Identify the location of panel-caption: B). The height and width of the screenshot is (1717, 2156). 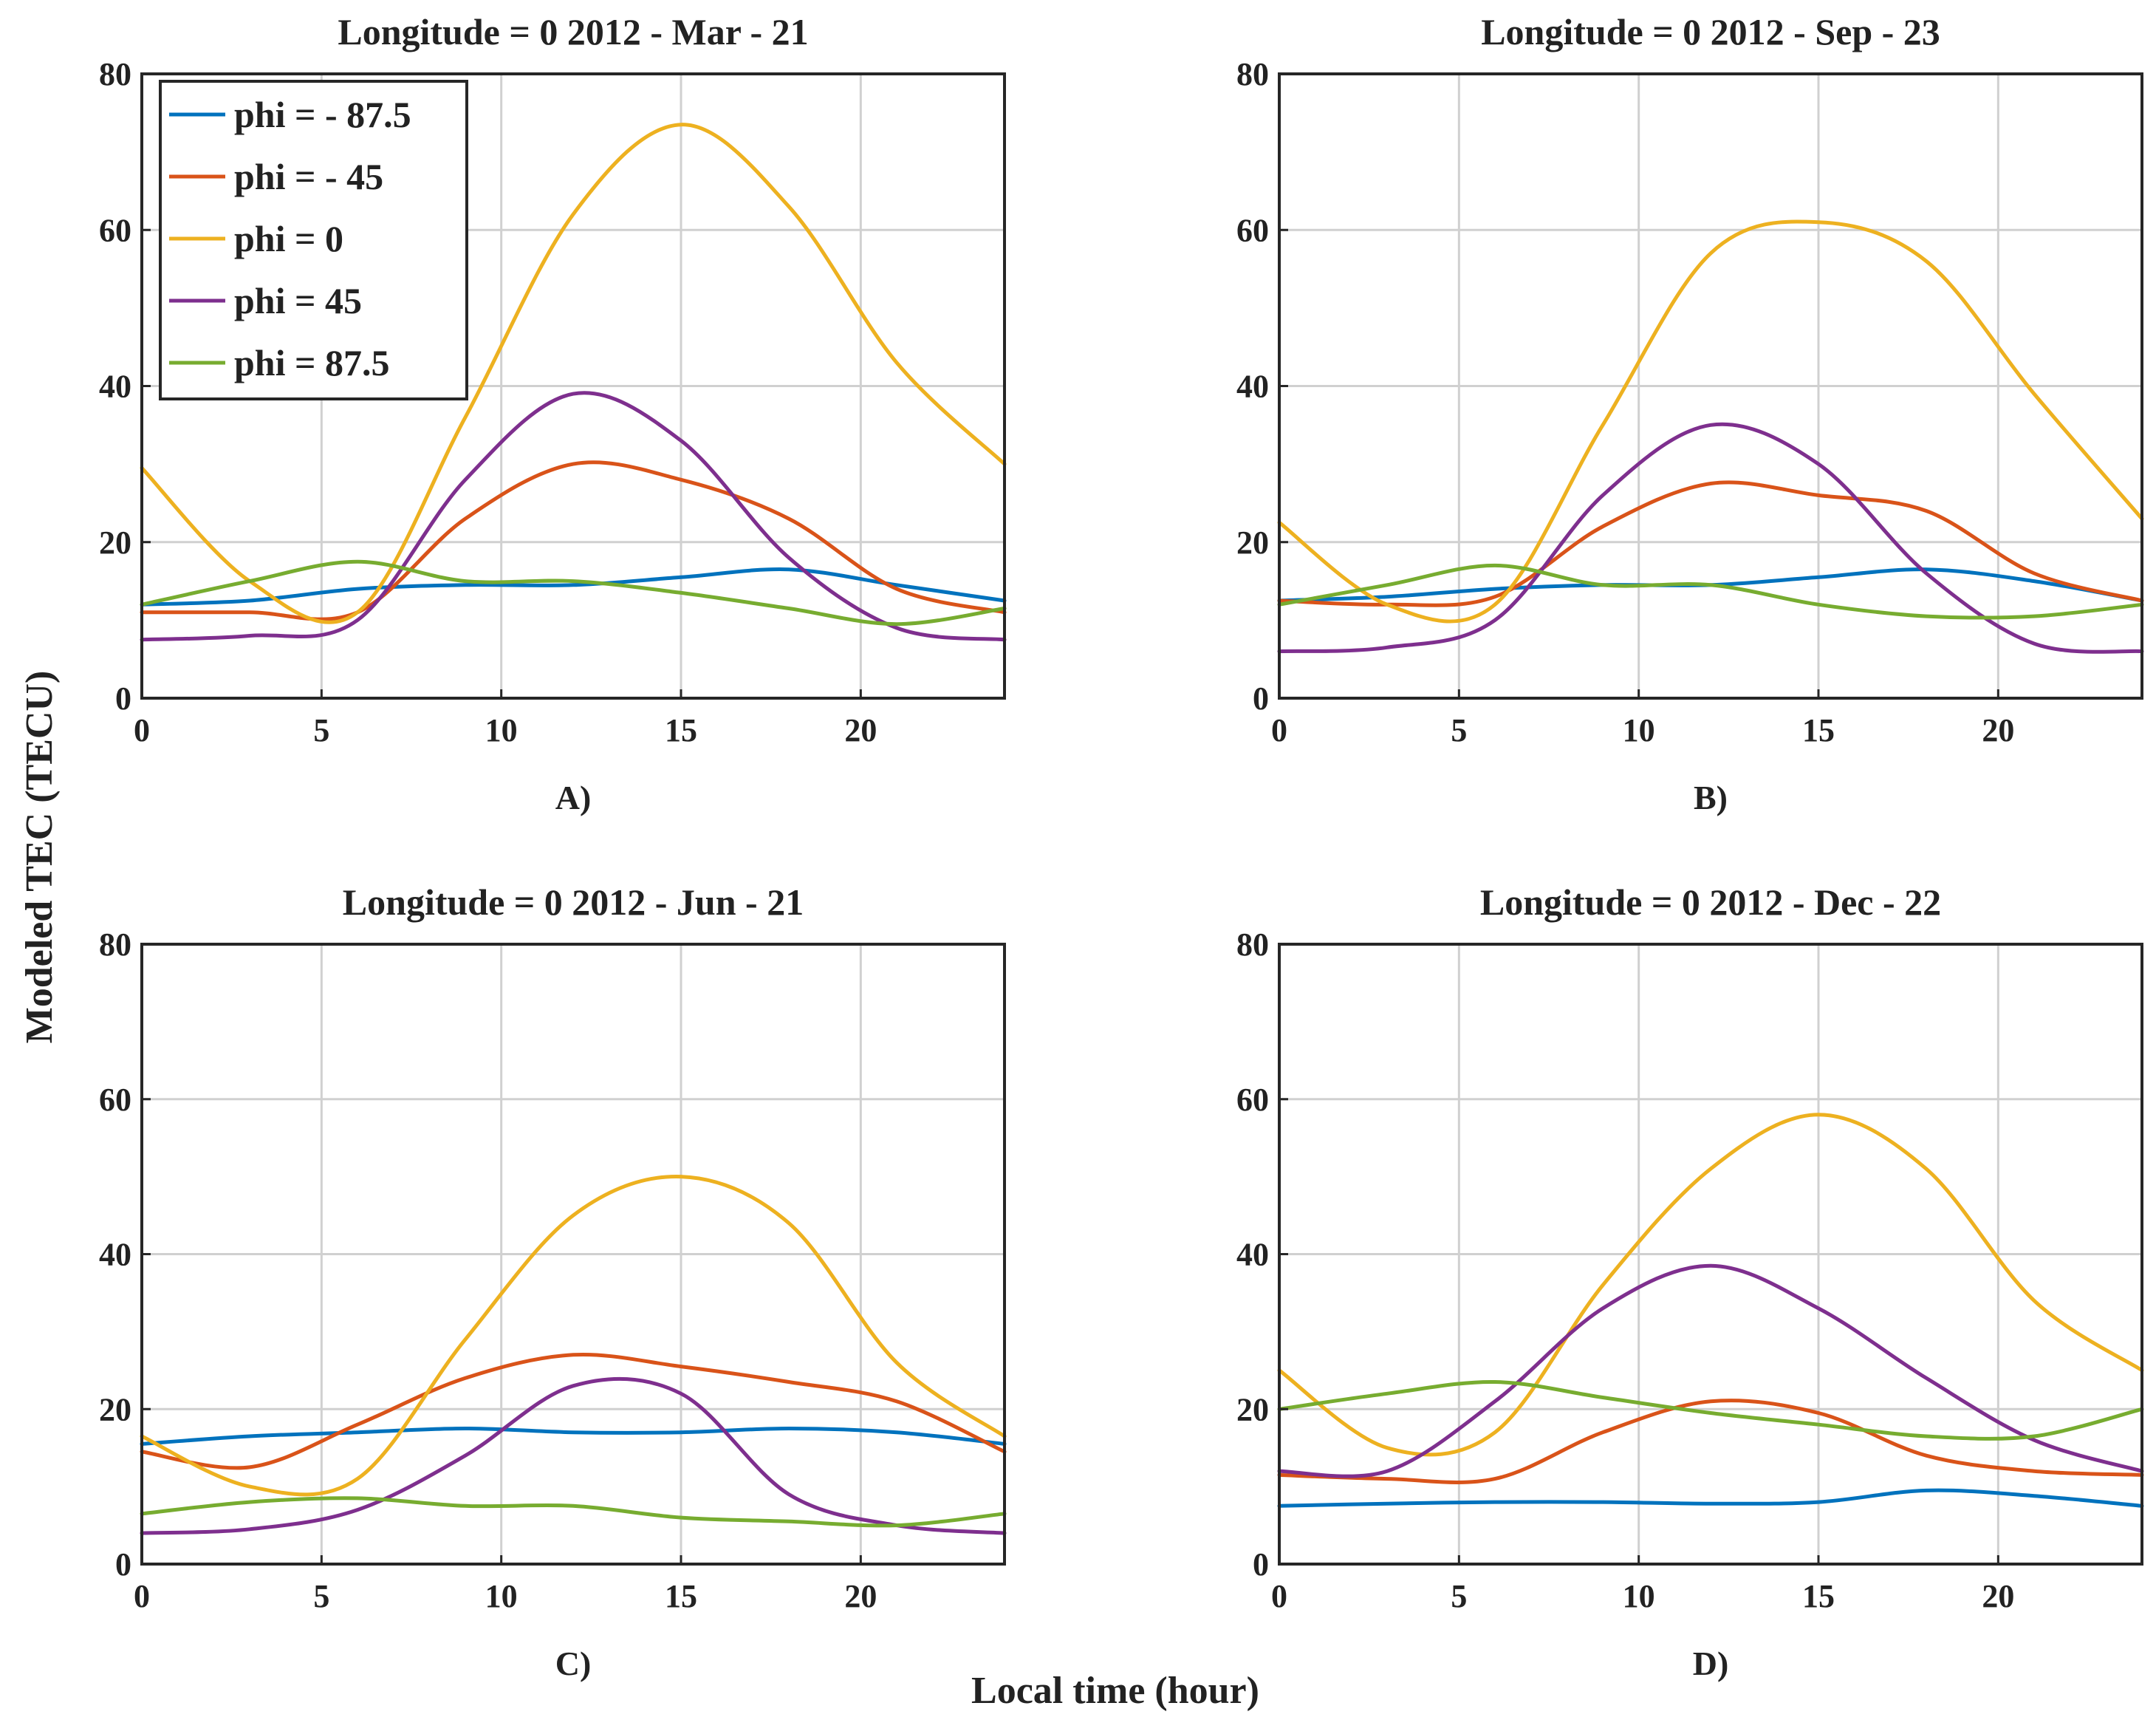
(1711, 797).